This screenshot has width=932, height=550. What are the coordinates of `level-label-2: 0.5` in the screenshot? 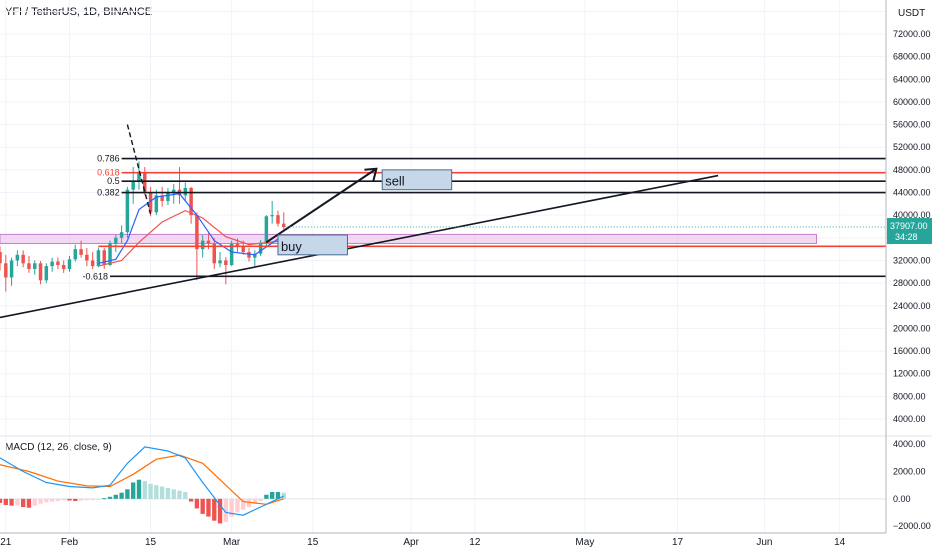 It's located at (113, 181).